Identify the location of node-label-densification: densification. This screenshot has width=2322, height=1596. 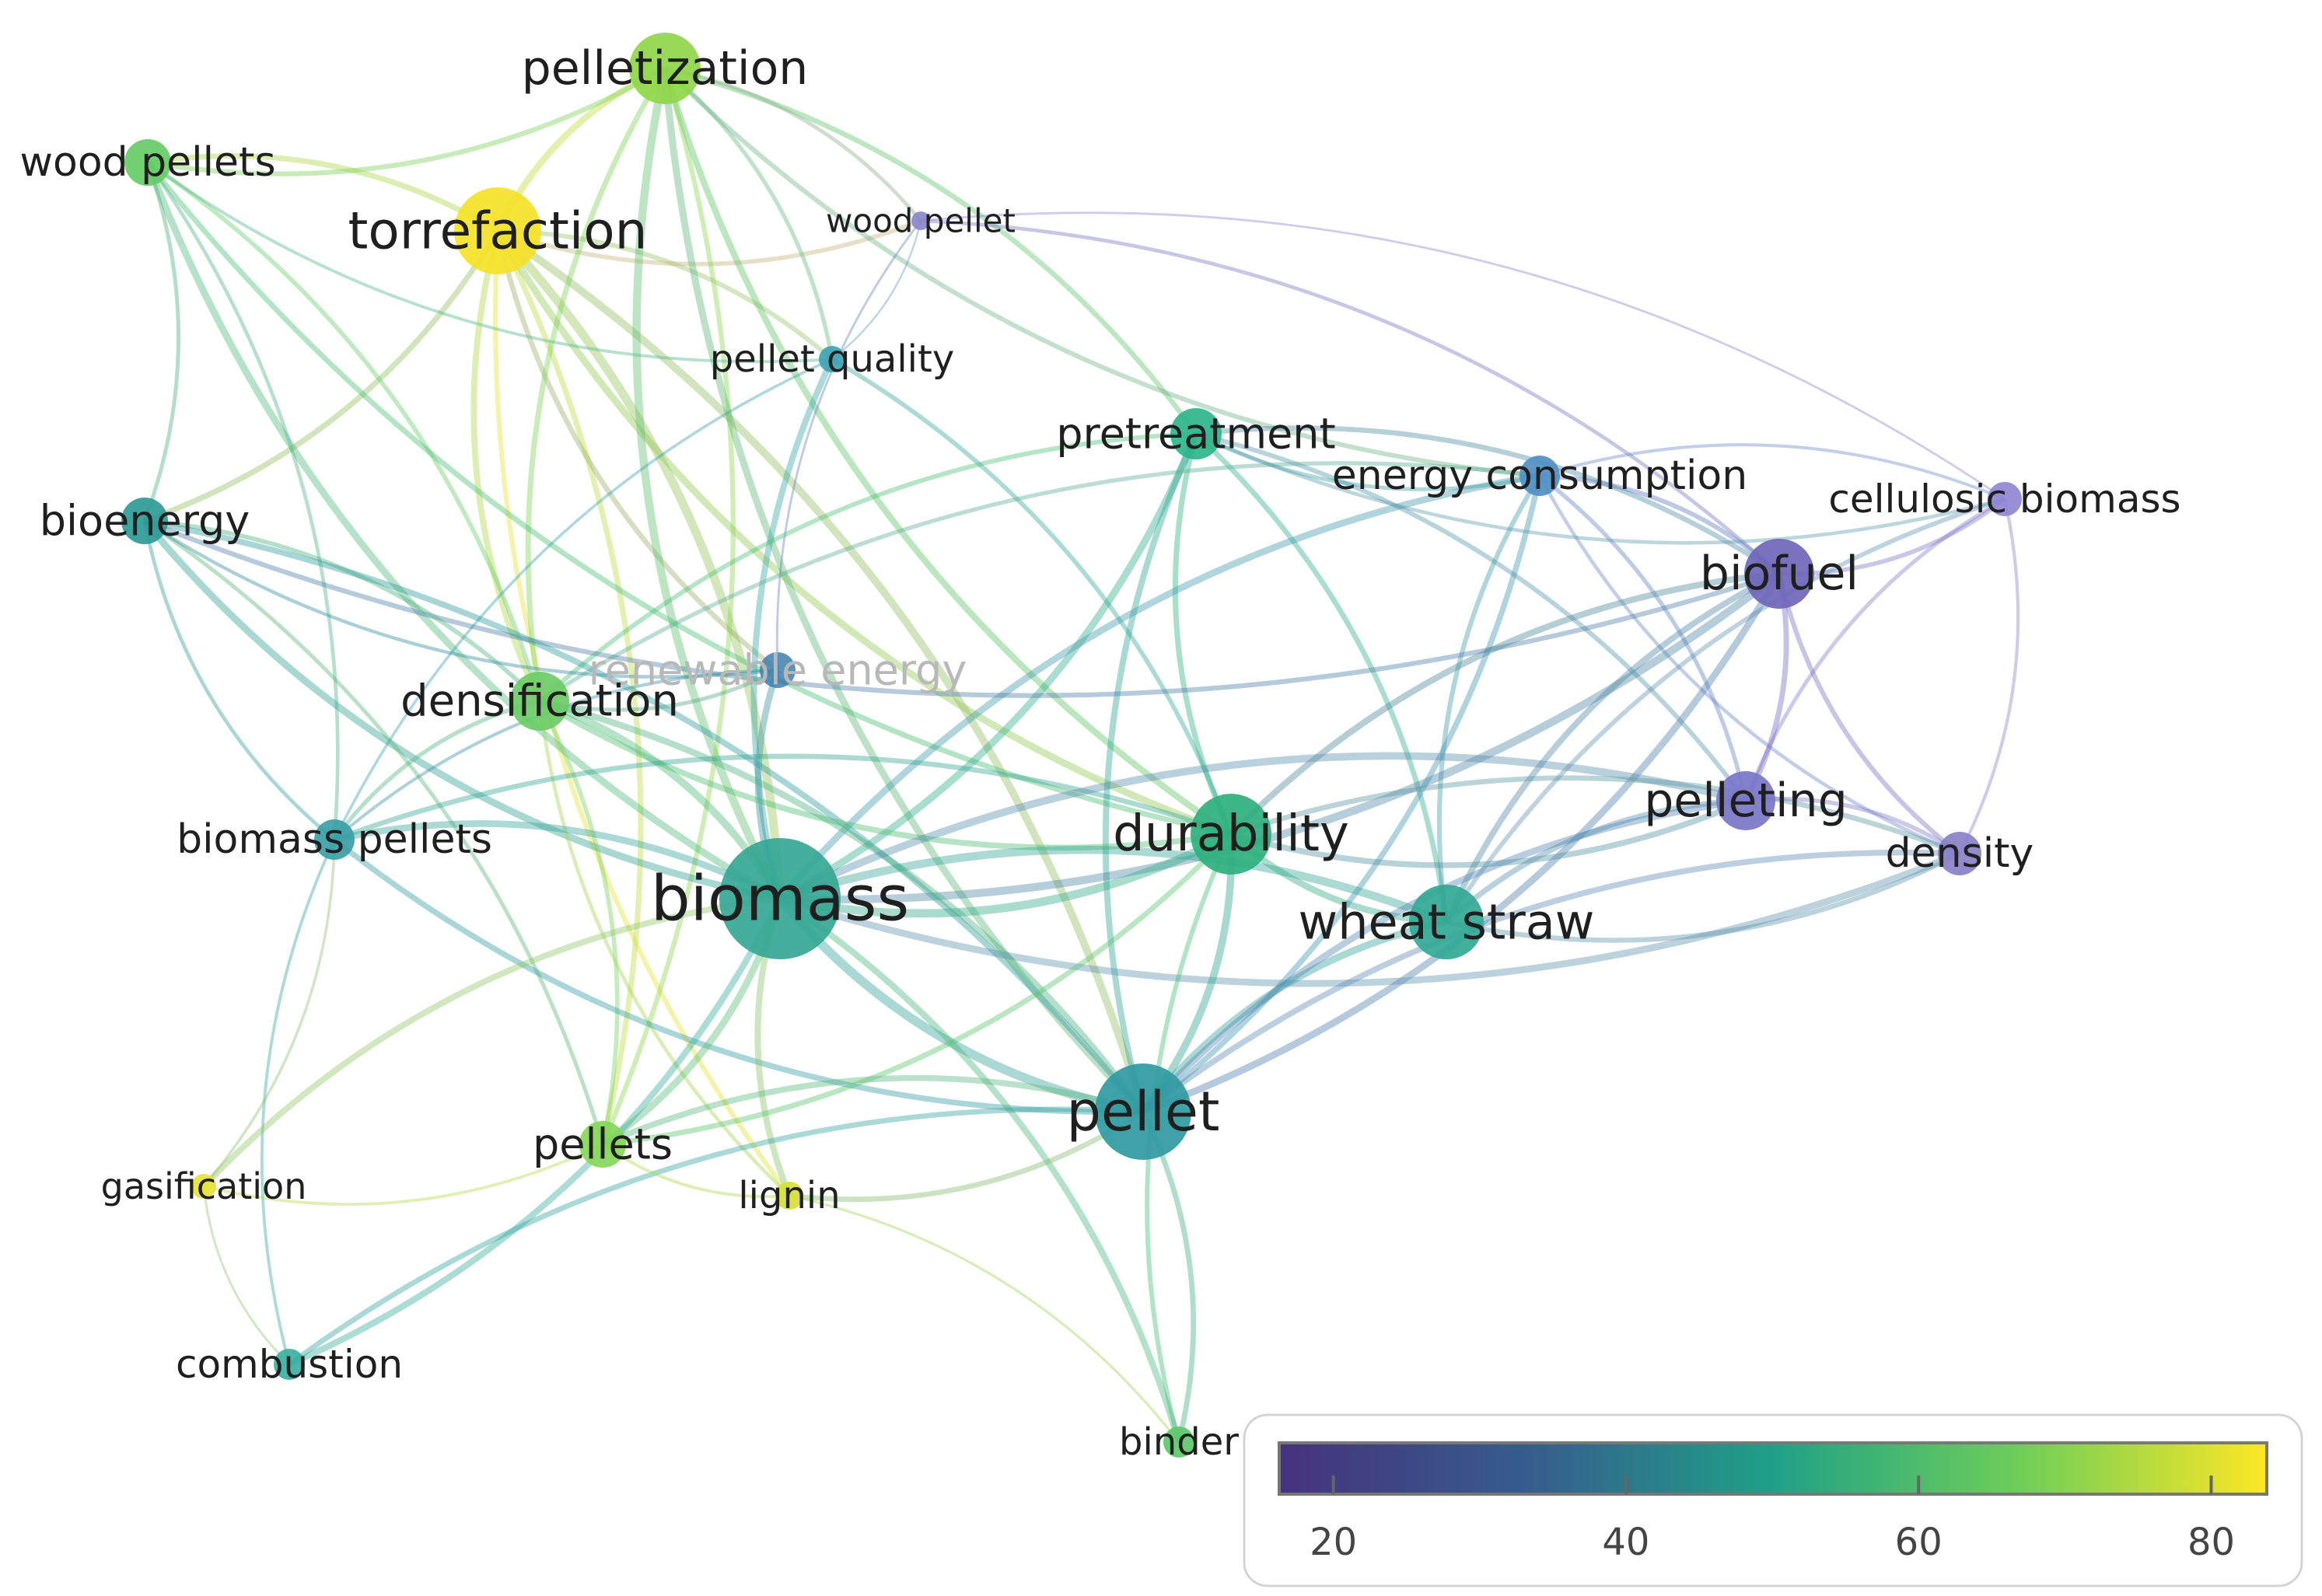
(539, 702).